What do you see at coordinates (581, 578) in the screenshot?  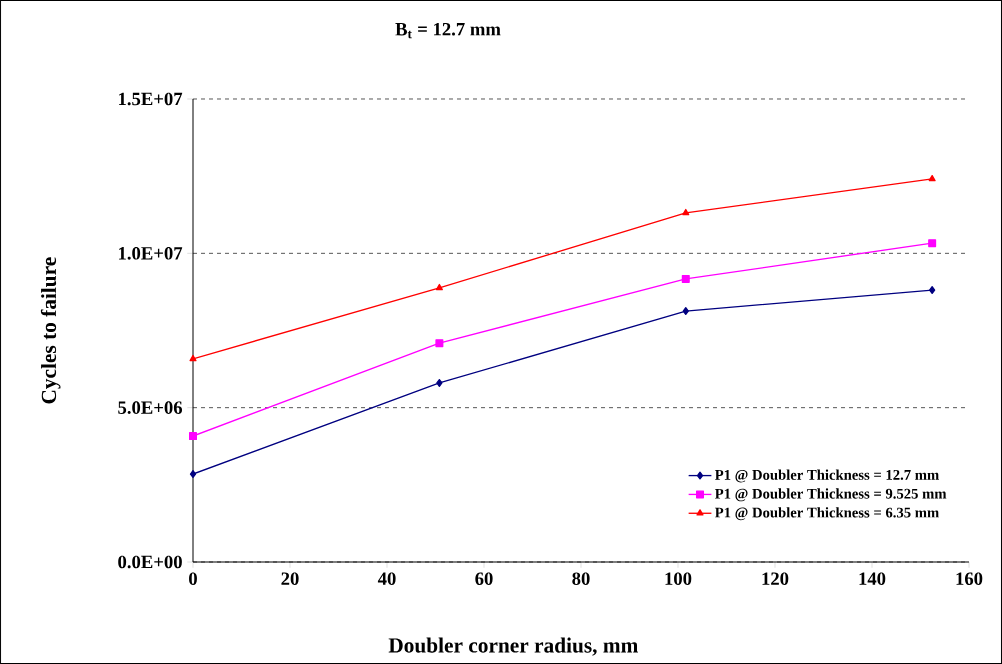 I see `x-tick-label: 80` at bounding box center [581, 578].